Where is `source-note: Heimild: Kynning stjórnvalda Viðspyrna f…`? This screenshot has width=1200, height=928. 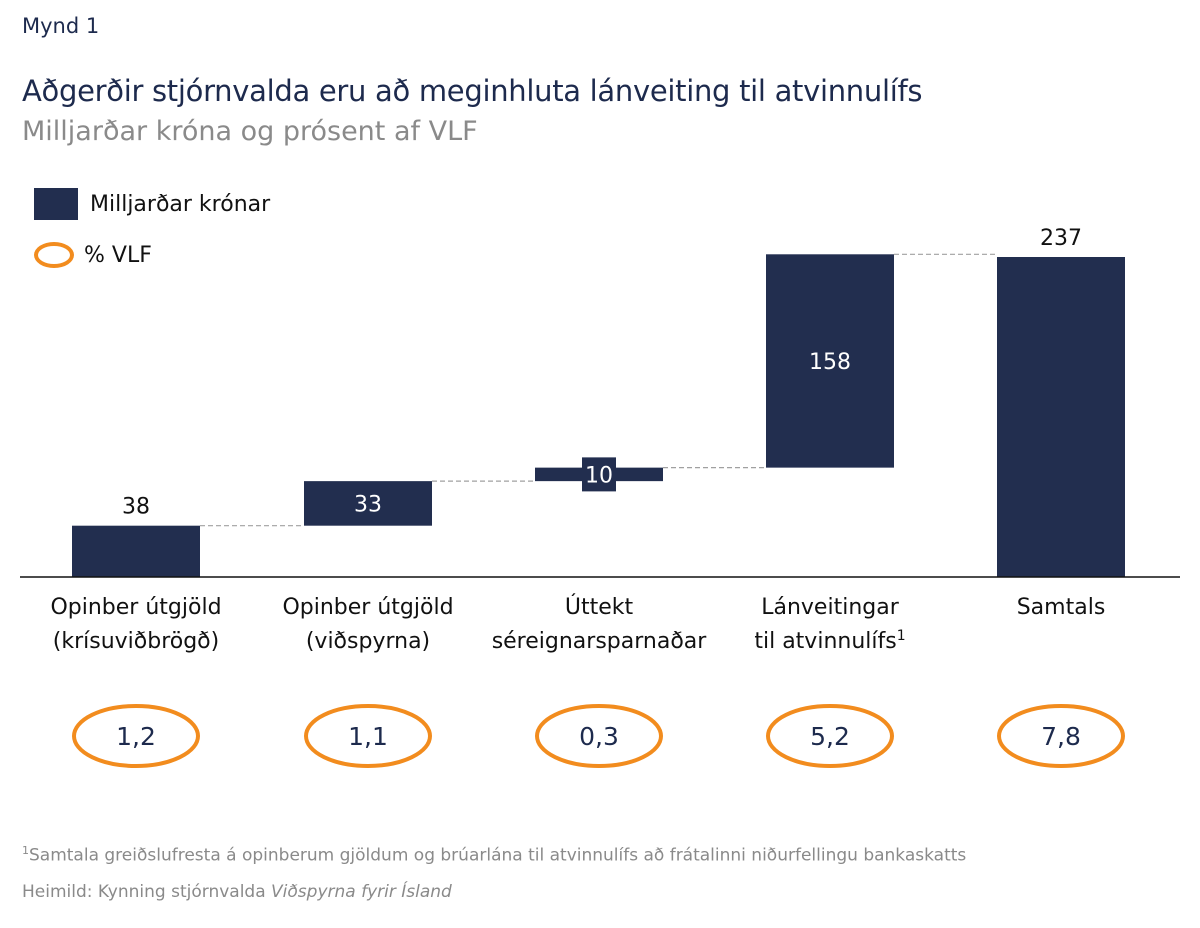
source-note: Heimild: Kynning stjórnvalda Viðspyrna f… is located at coordinates (237, 892).